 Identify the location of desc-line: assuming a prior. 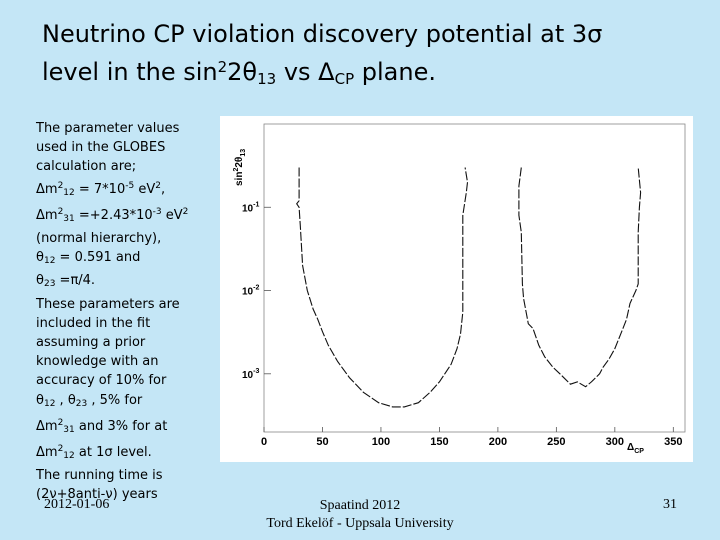
(91, 343).